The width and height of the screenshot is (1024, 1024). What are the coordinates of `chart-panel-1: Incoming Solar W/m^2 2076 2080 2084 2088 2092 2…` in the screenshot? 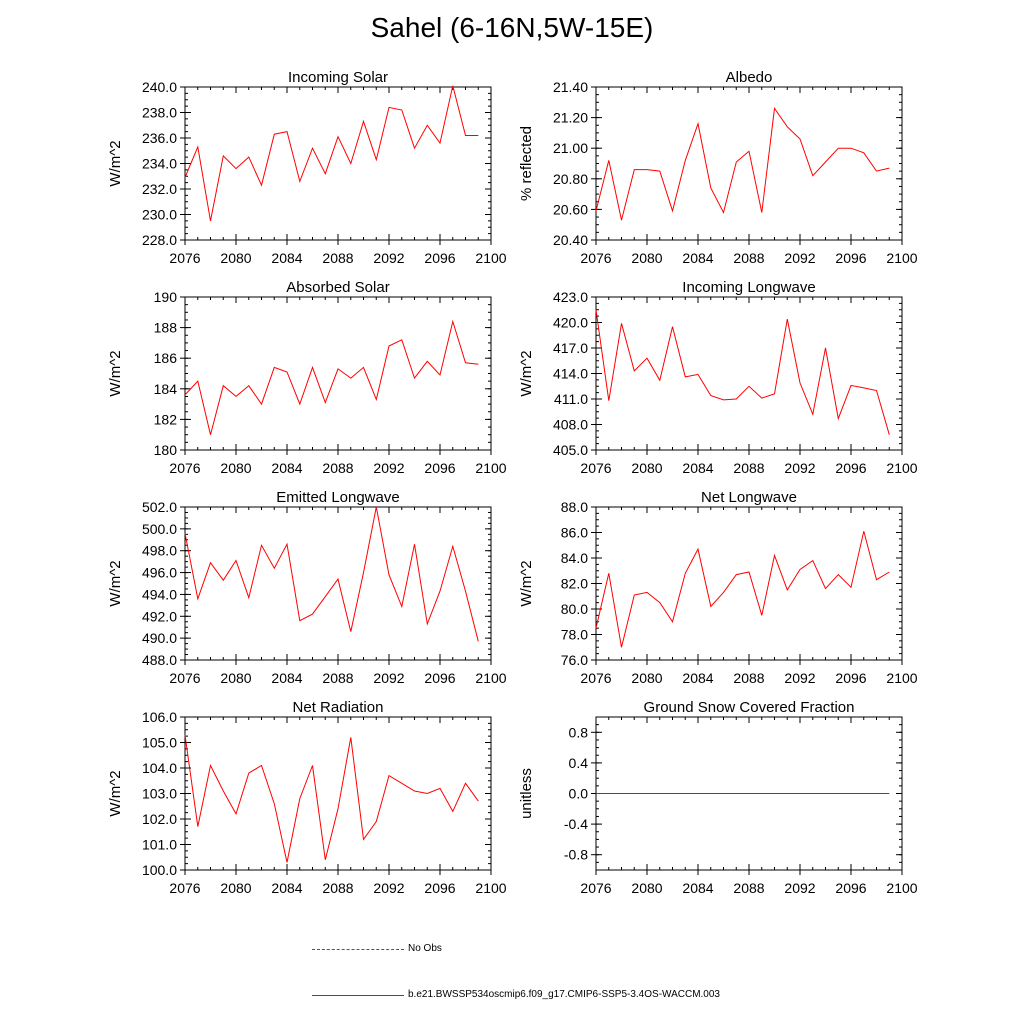 It's located at (307, 167).